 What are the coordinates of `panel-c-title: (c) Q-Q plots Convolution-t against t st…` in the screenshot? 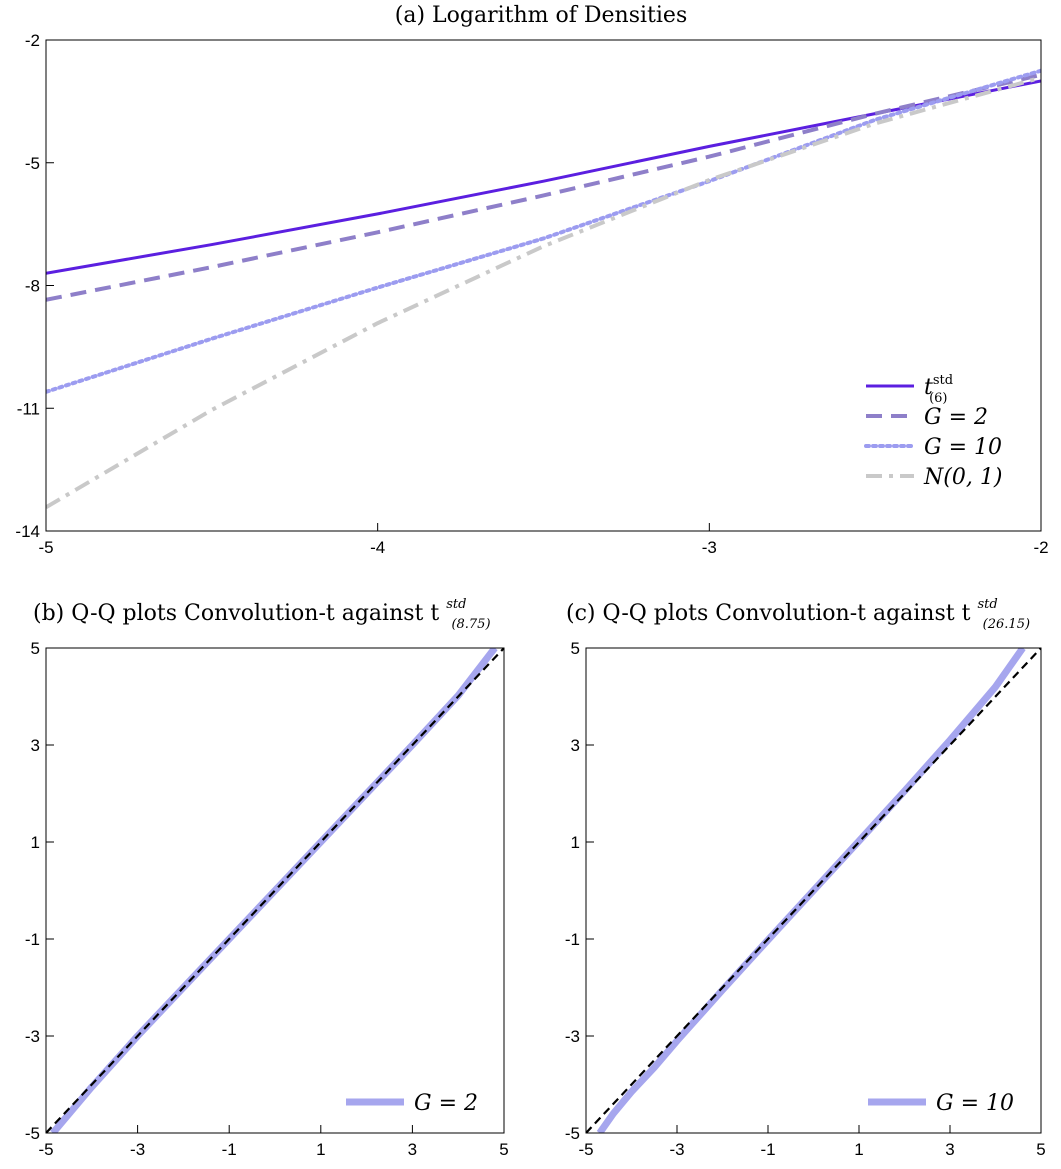 It's located at (798, 610).